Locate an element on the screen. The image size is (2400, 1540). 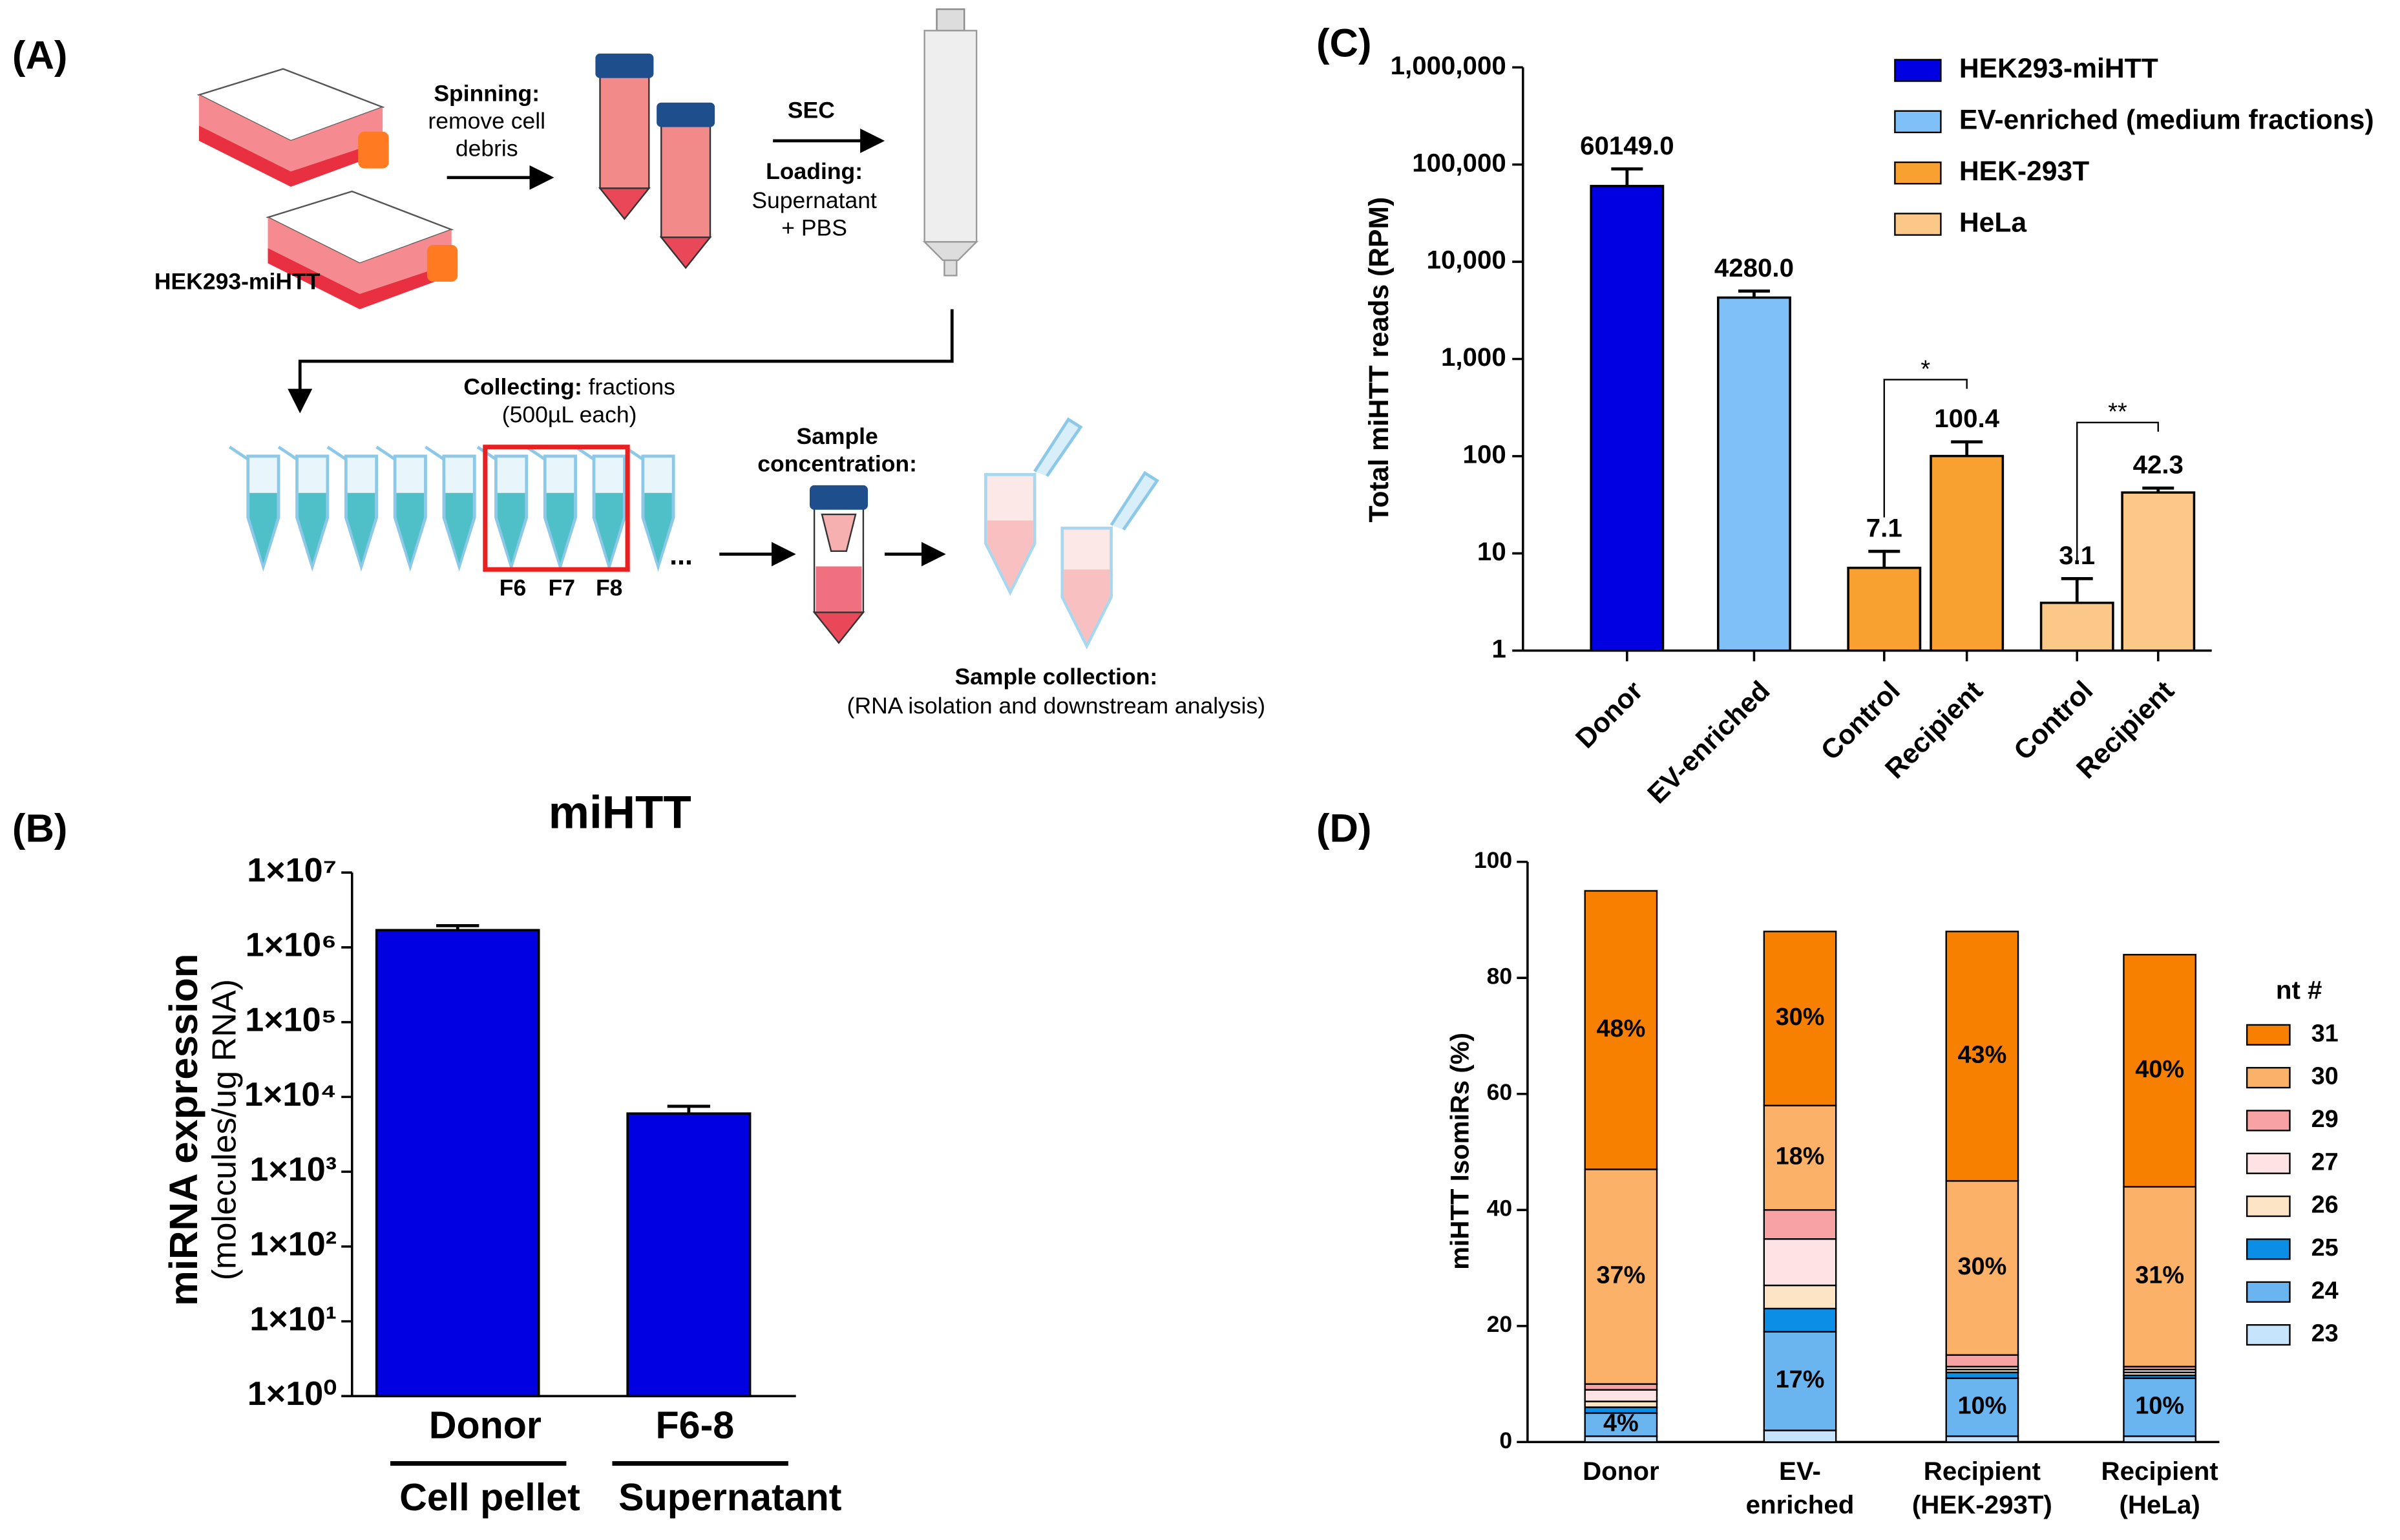
x-tick-label: F6-8 is located at coordinates (694, 1425).